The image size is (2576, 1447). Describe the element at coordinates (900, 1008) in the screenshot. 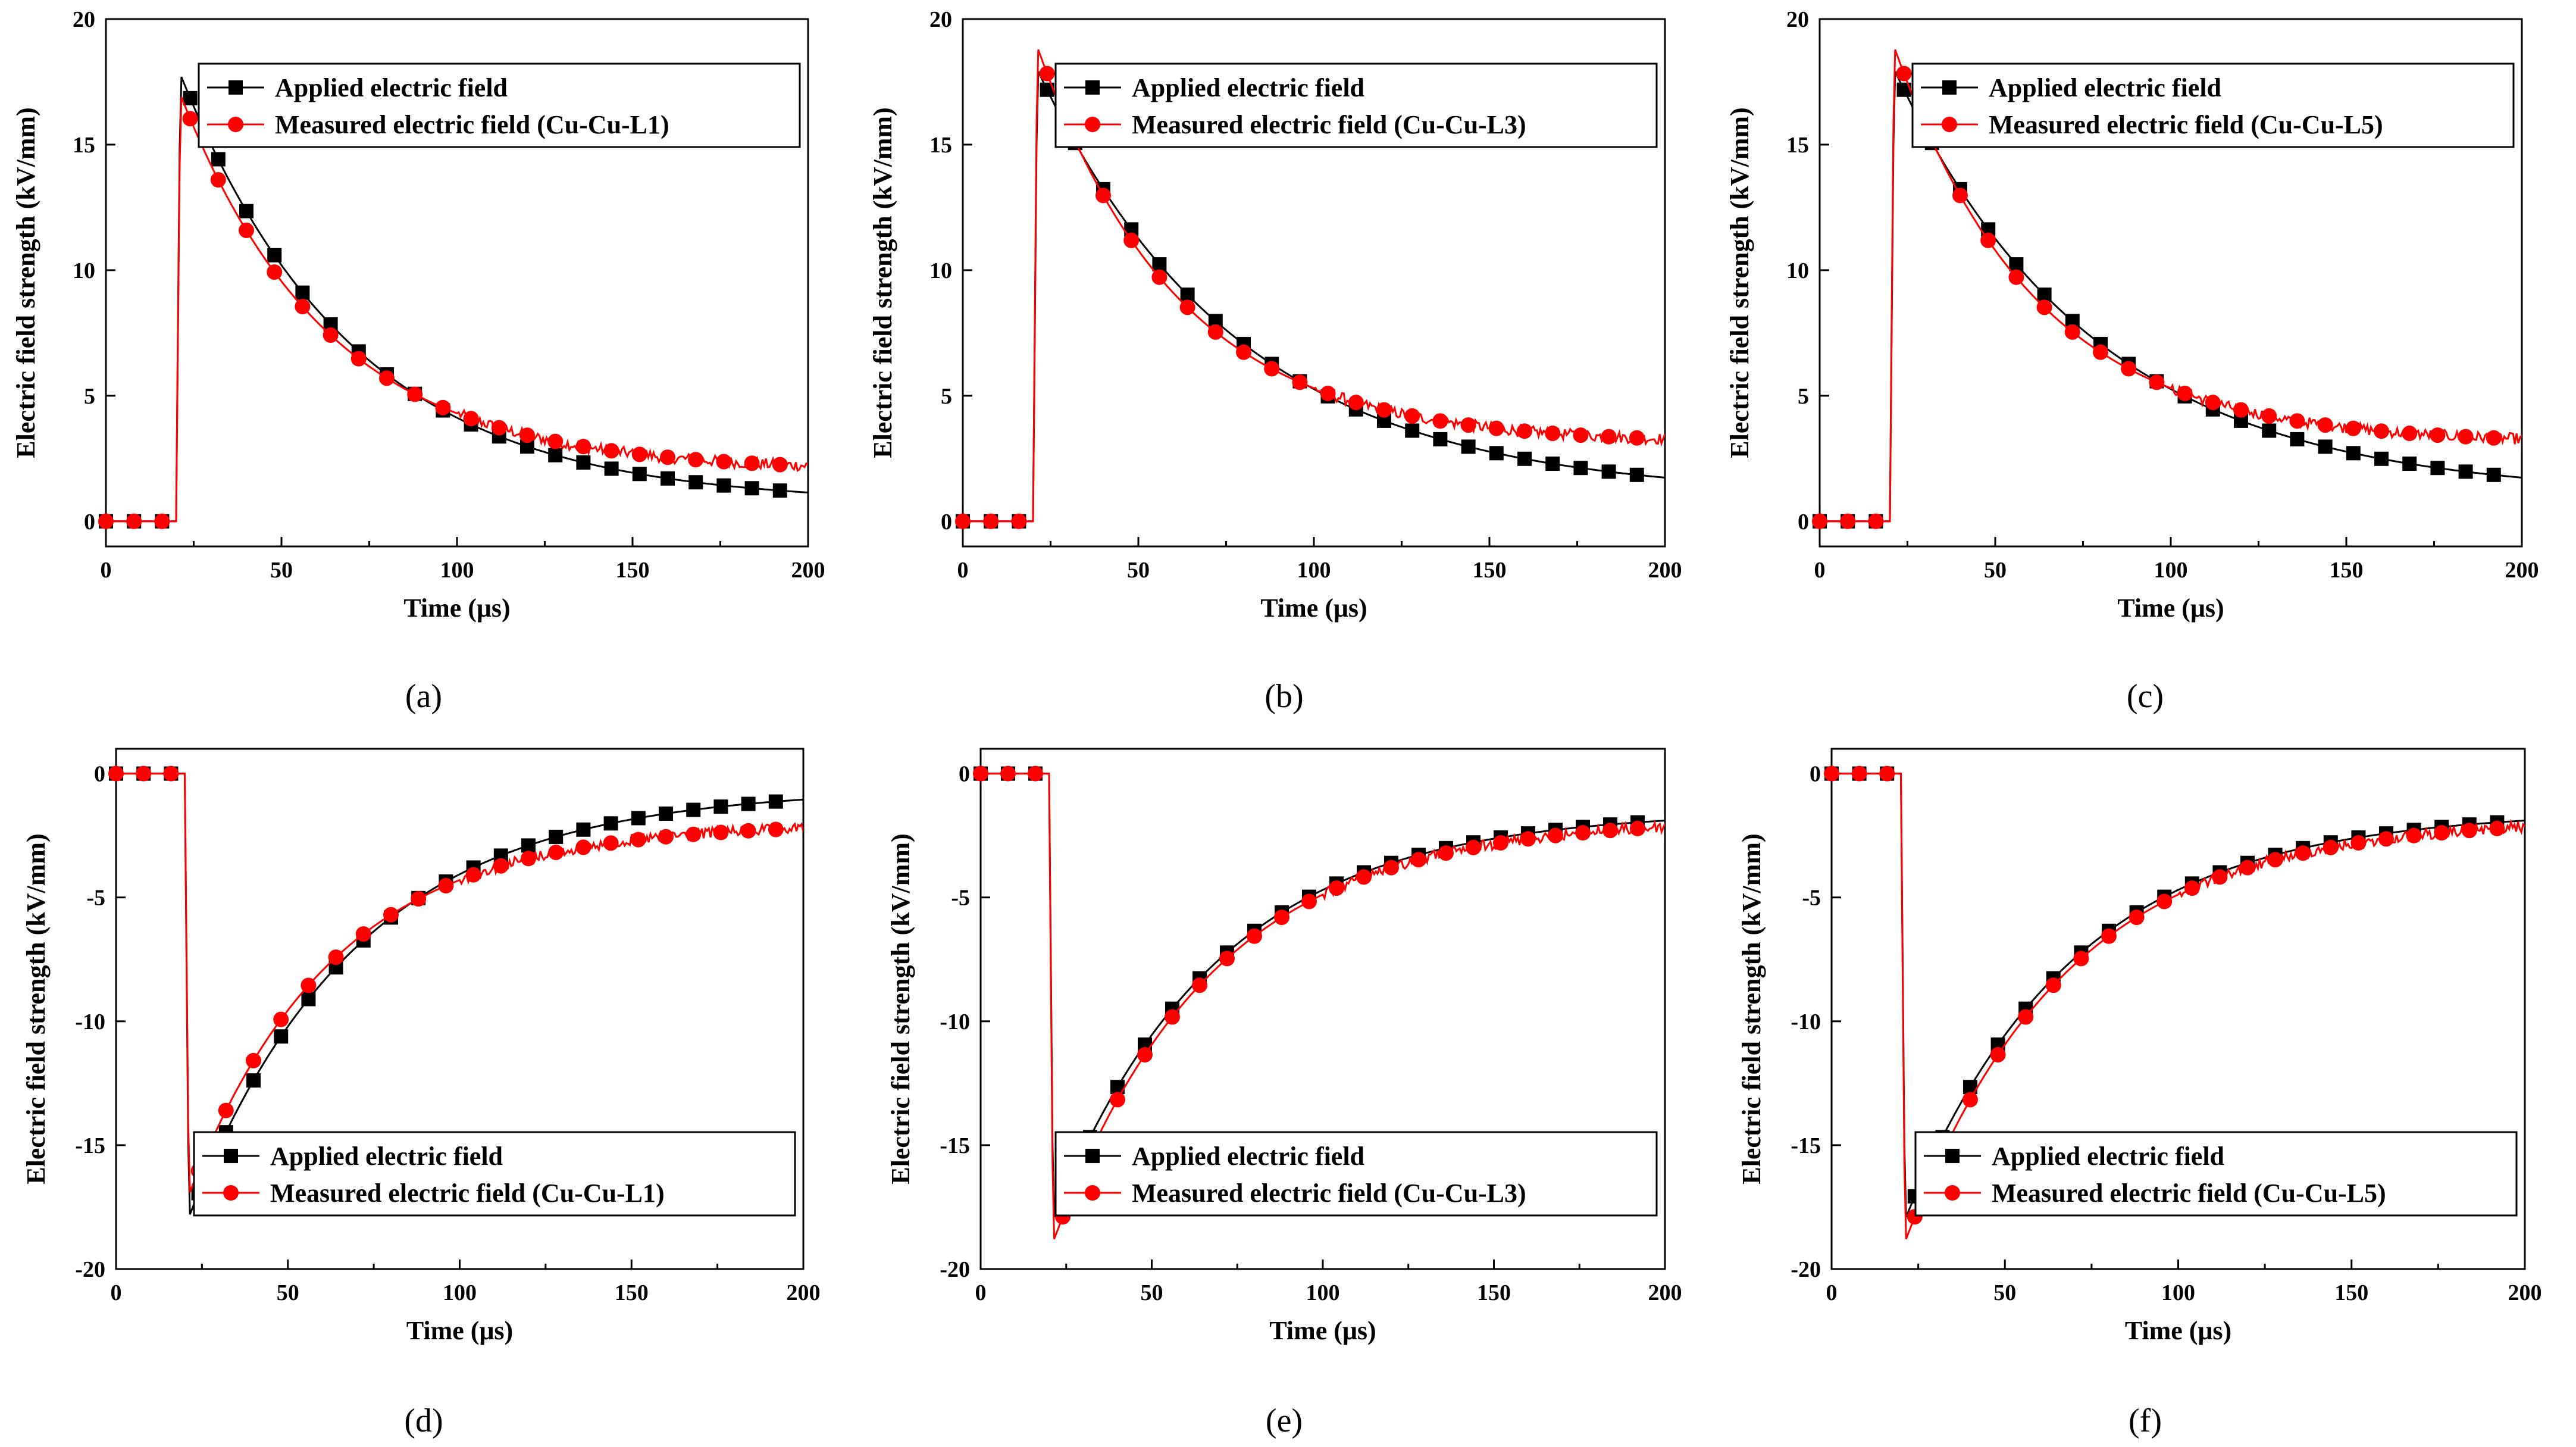

I see `y-axis-title: Electric field strength (kV/mm)` at that location.